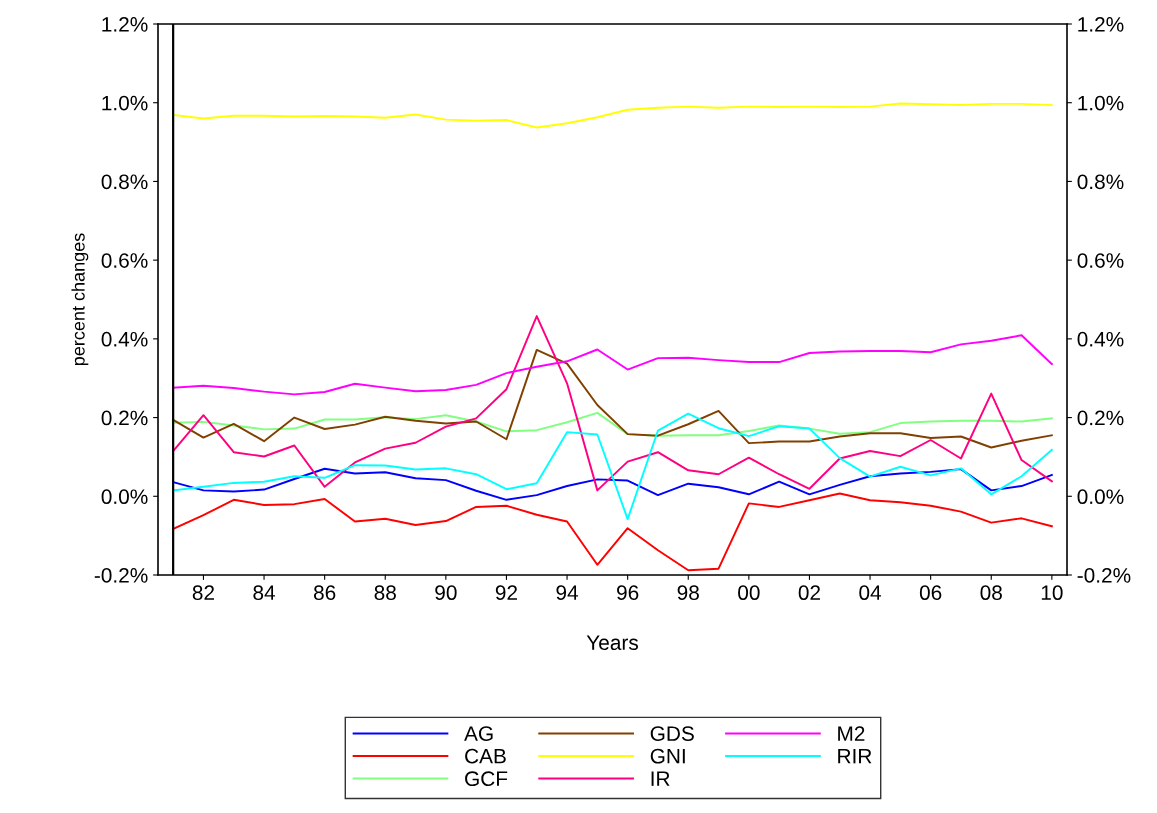 The width and height of the screenshot is (1157, 813). Describe the element at coordinates (667, 756) in the screenshot. I see `legend-label: GNI` at that location.